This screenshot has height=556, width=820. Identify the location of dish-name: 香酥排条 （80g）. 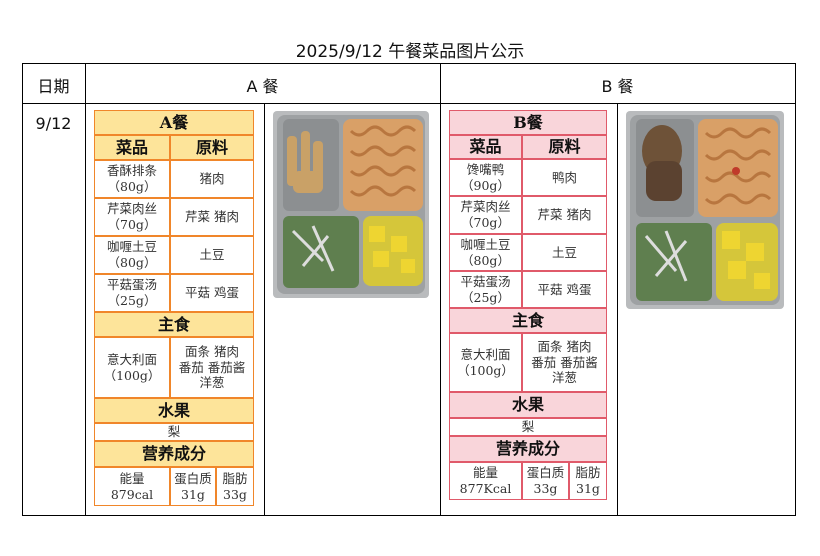
(132, 179).